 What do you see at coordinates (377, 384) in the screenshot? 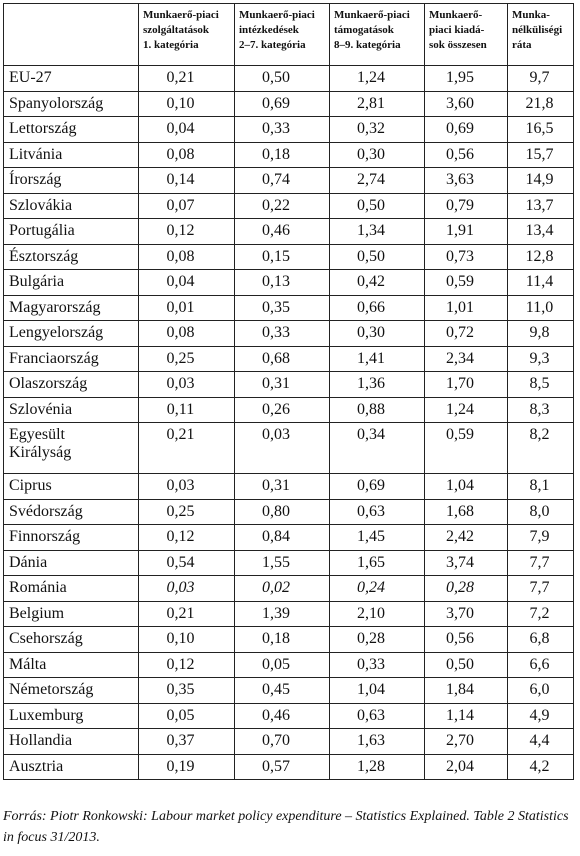
I see `value-cell: 1,36` at bounding box center [377, 384].